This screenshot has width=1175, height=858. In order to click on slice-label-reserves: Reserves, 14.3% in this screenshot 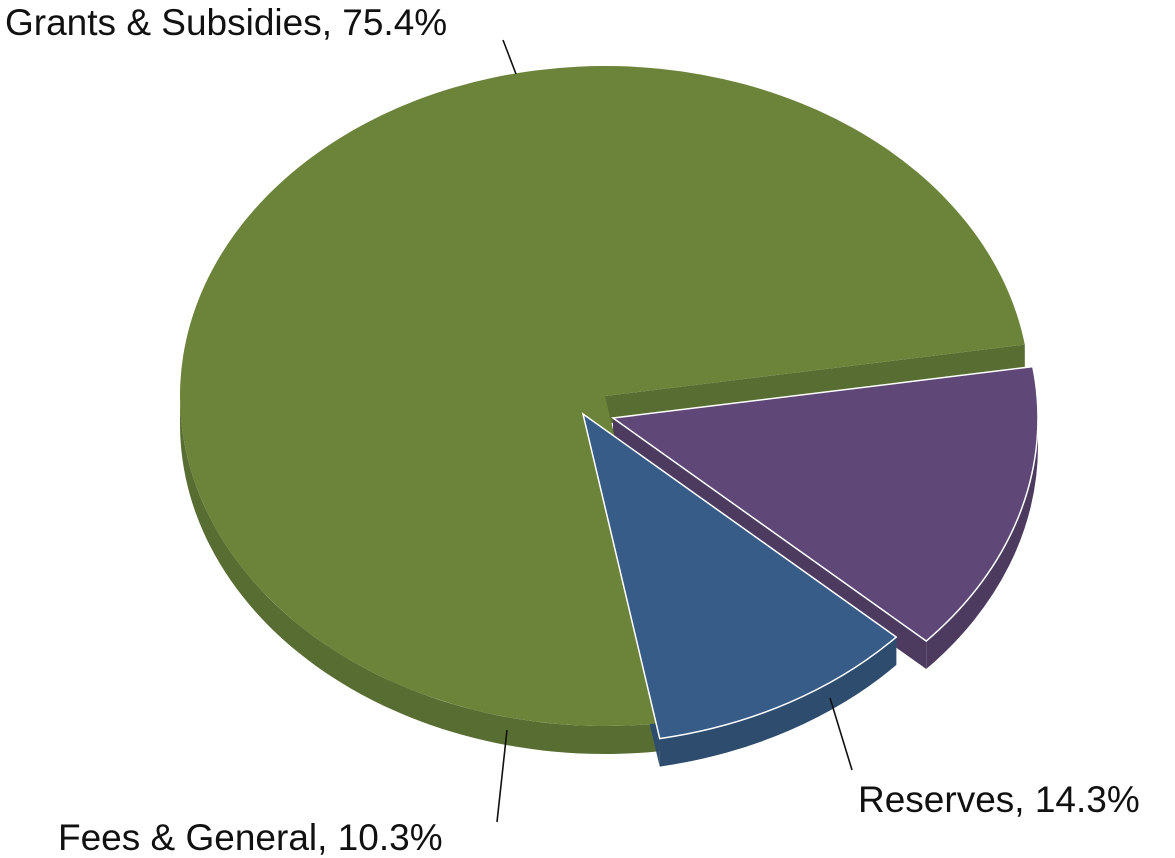, I will do `click(999, 799)`.